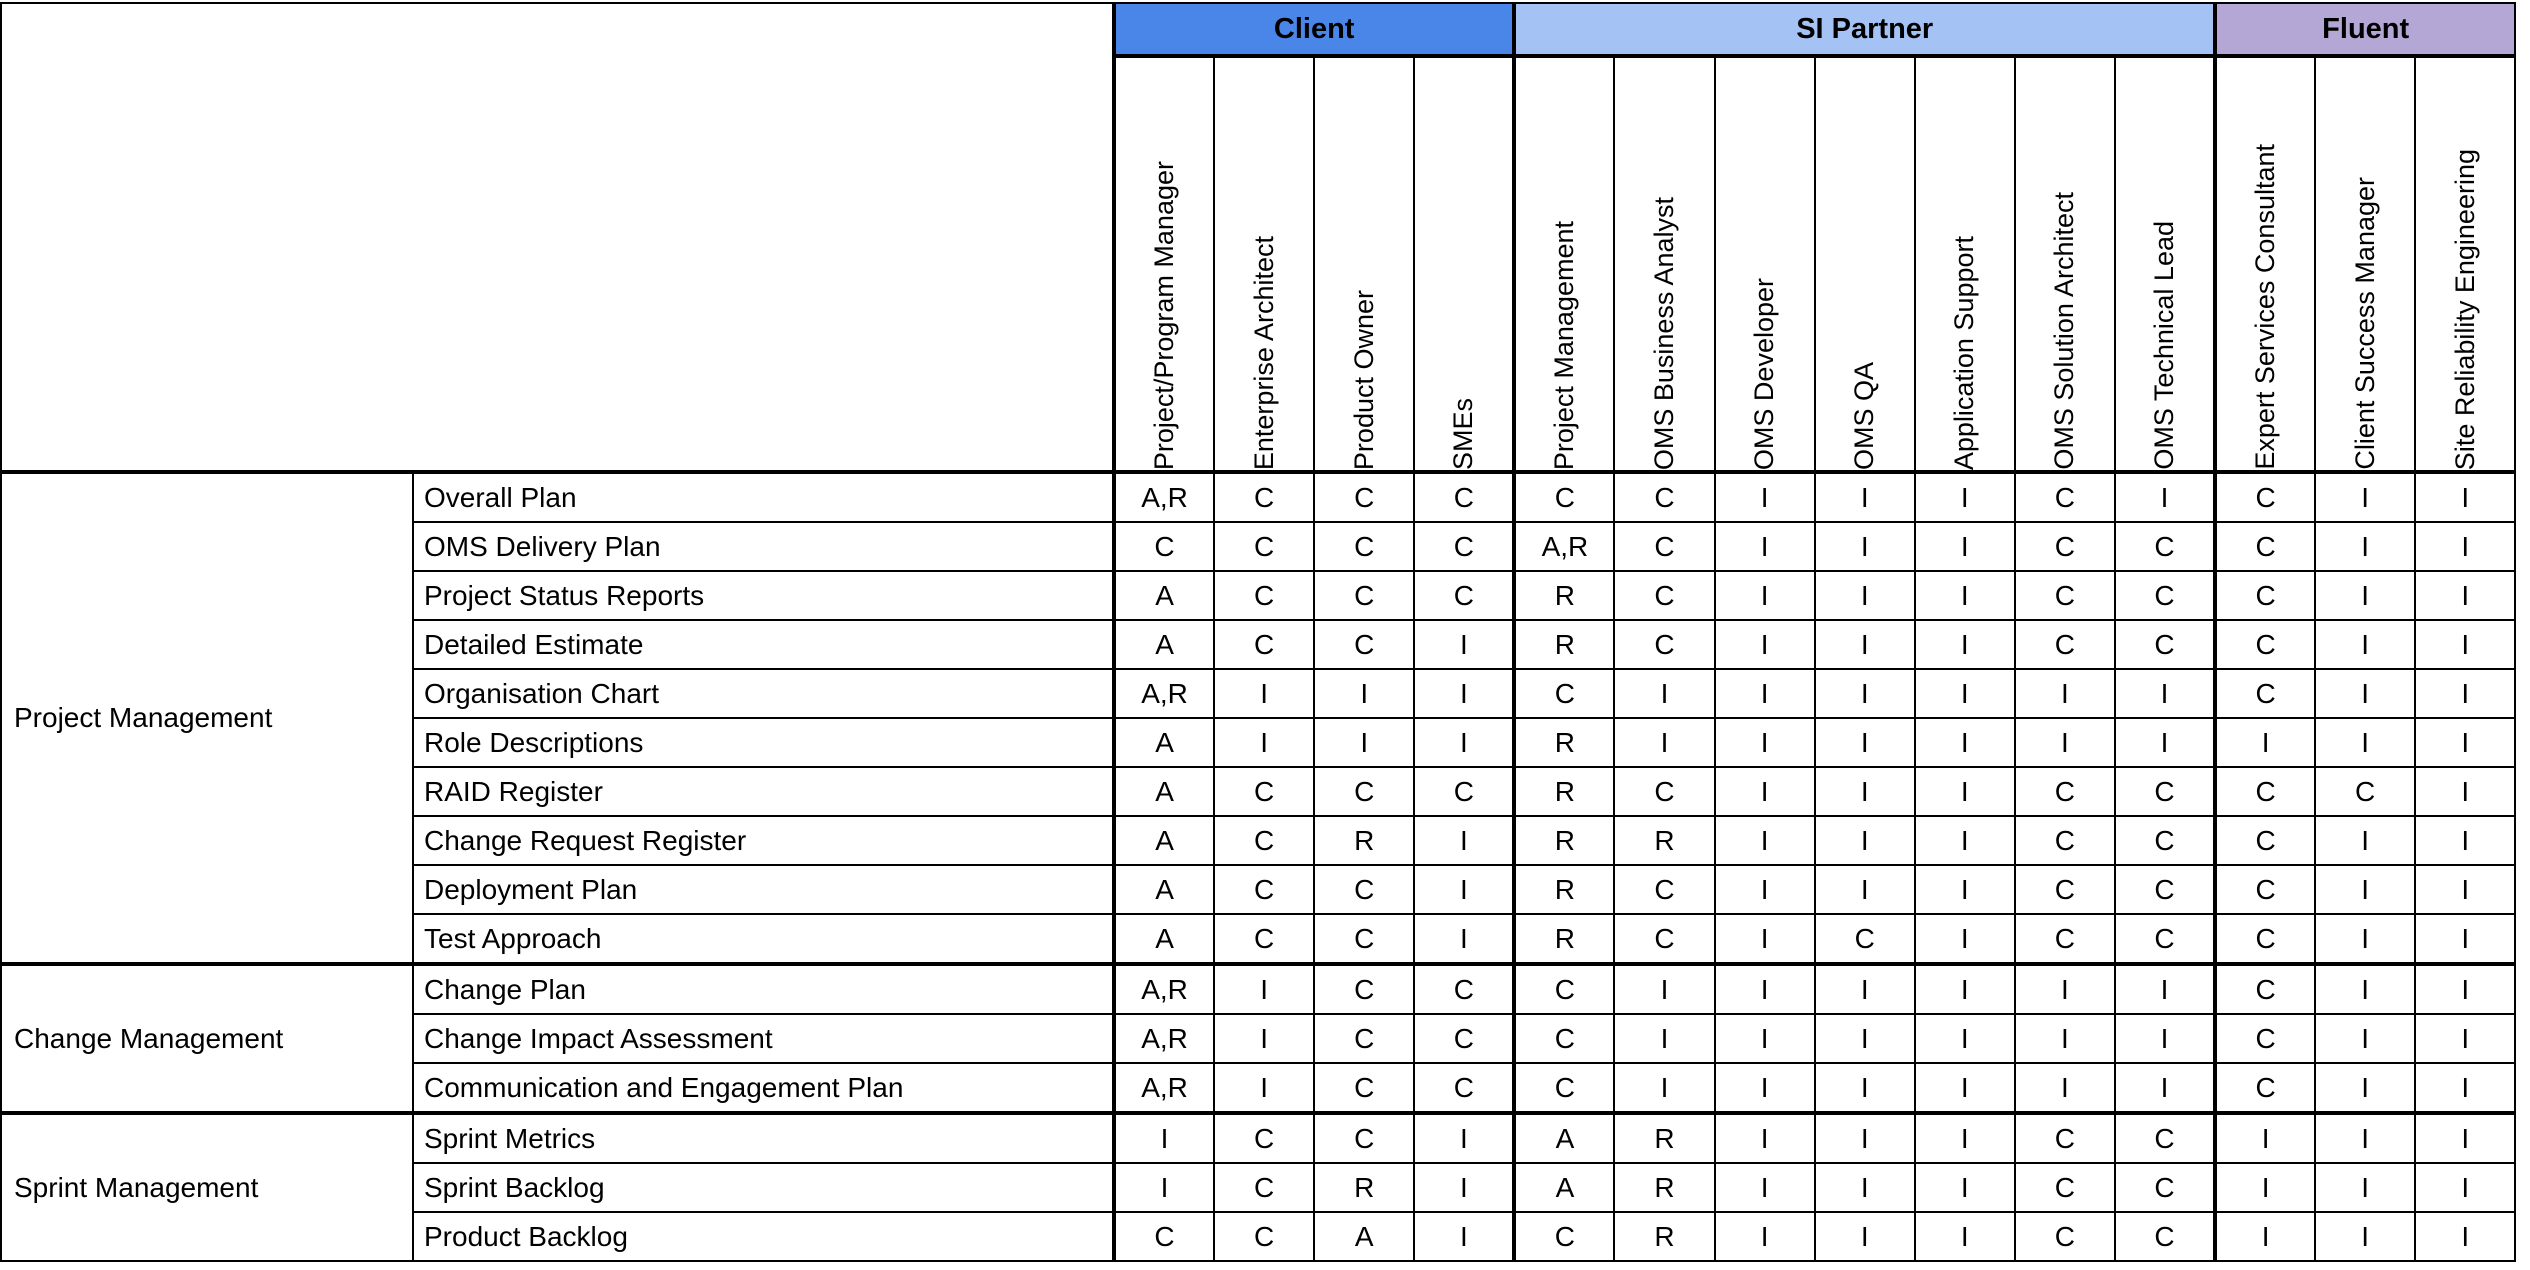 This screenshot has height=1270, width=2530. Describe the element at coordinates (1463, 433) in the screenshot. I see `role-label: SMEs` at that location.